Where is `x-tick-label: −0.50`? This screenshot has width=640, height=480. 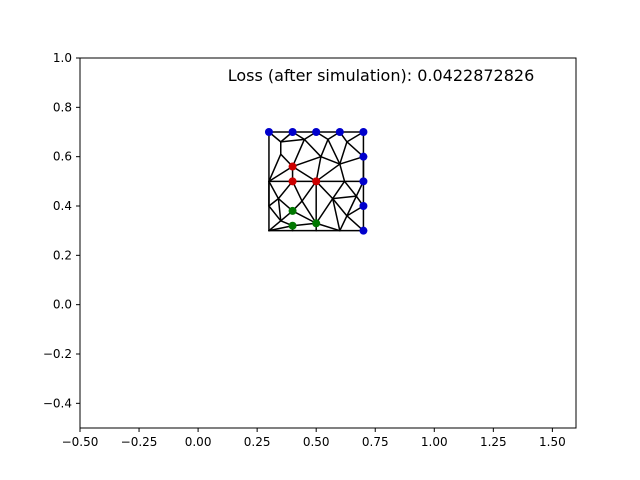 x-tick-label: −0.50 is located at coordinates (80, 442).